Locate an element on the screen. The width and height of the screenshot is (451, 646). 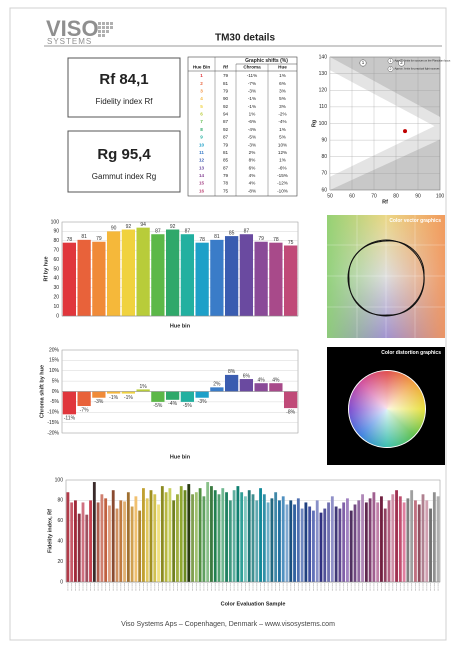
y-tick-label: -15% is located at coordinates (53, 423).